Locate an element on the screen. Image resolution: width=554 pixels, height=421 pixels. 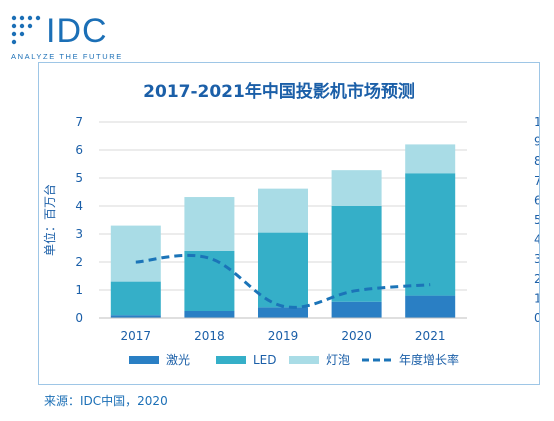
y2-tick-label: 10.0% is located at coordinates (536, 298).